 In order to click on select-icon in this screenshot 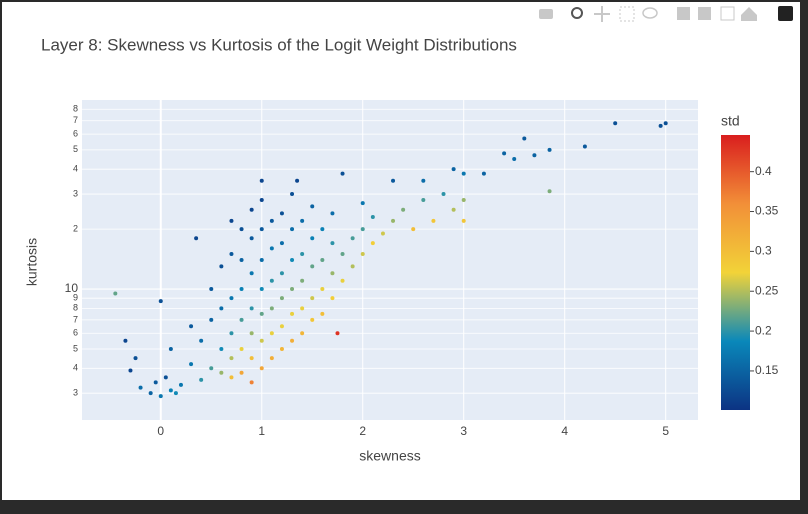, I will do `click(627, 14)`.